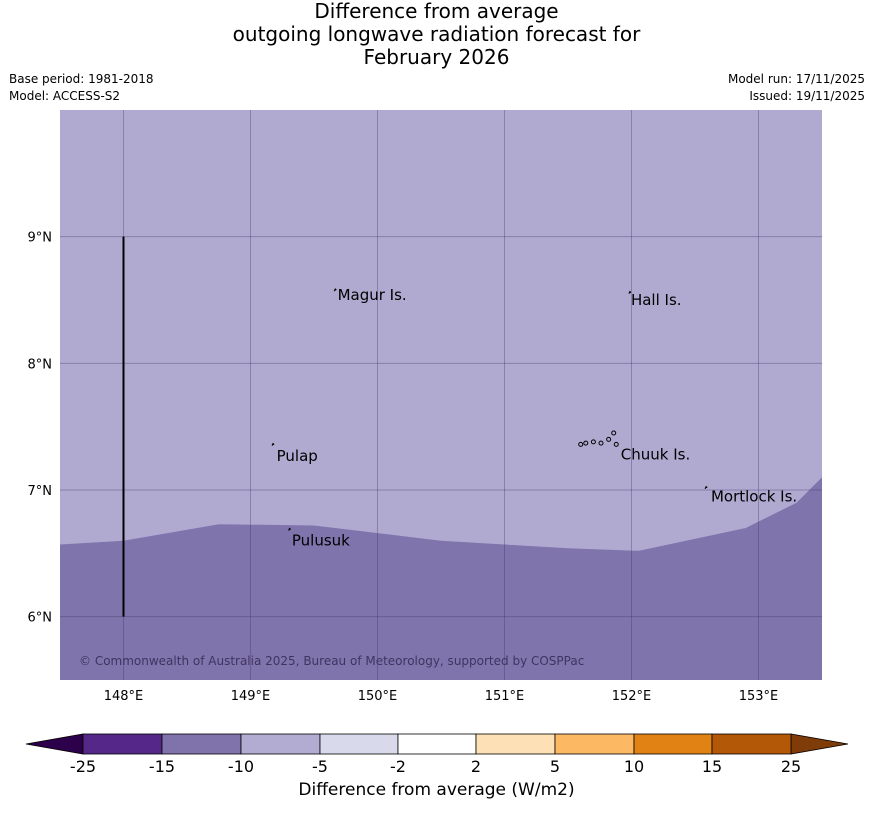 The height and width of the screenshot is (816, 873). I want to click on lat-tick-label: 9°N, so click(40, 238).